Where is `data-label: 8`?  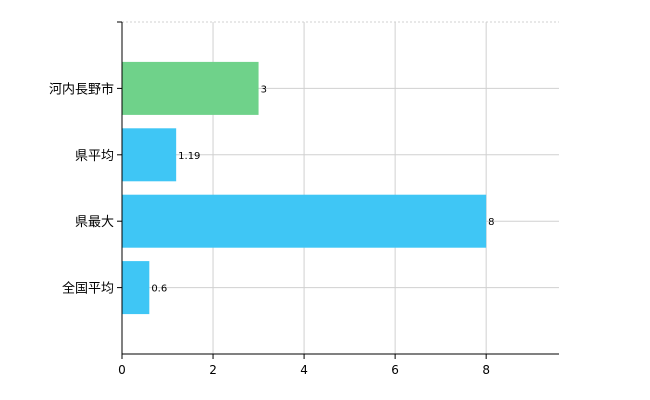 data-label: 8 is located at coordinates (491, 222).